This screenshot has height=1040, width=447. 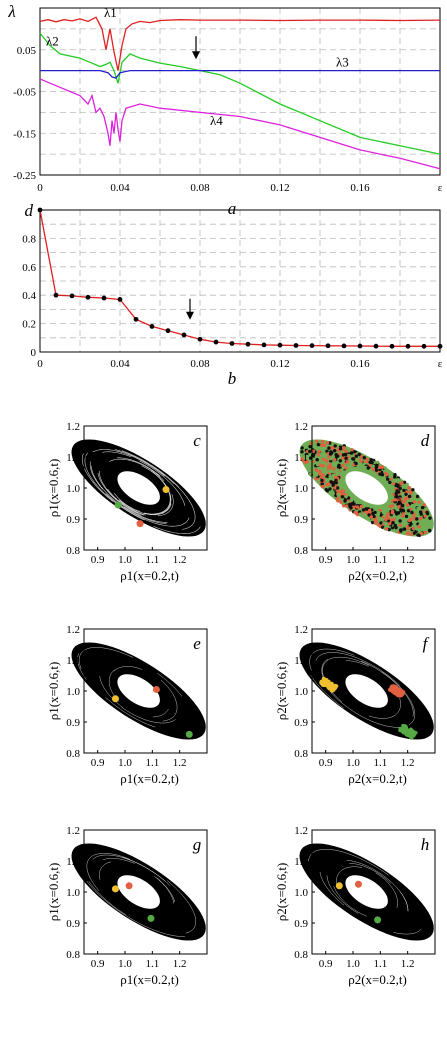 I want to click on x-tick-label: 0, so click(x=40, y=364).